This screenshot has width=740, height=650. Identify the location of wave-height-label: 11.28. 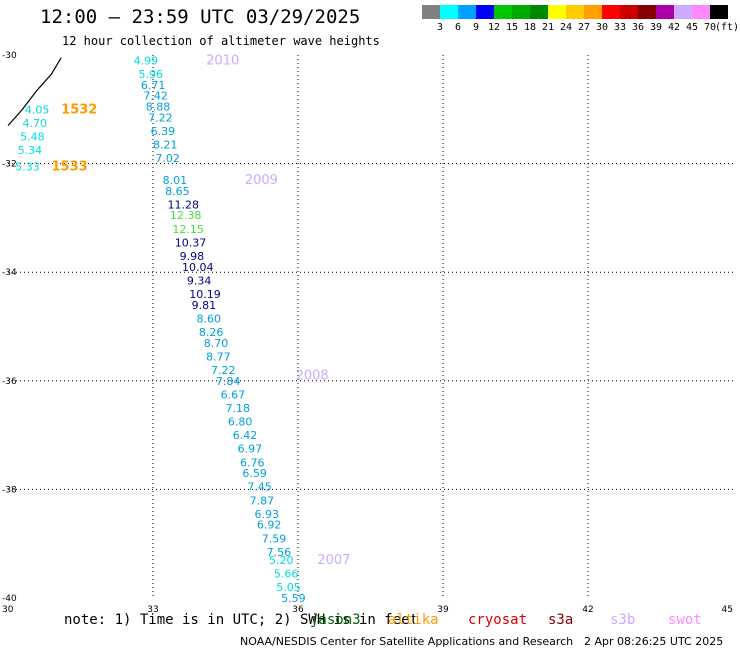
(184, 204).